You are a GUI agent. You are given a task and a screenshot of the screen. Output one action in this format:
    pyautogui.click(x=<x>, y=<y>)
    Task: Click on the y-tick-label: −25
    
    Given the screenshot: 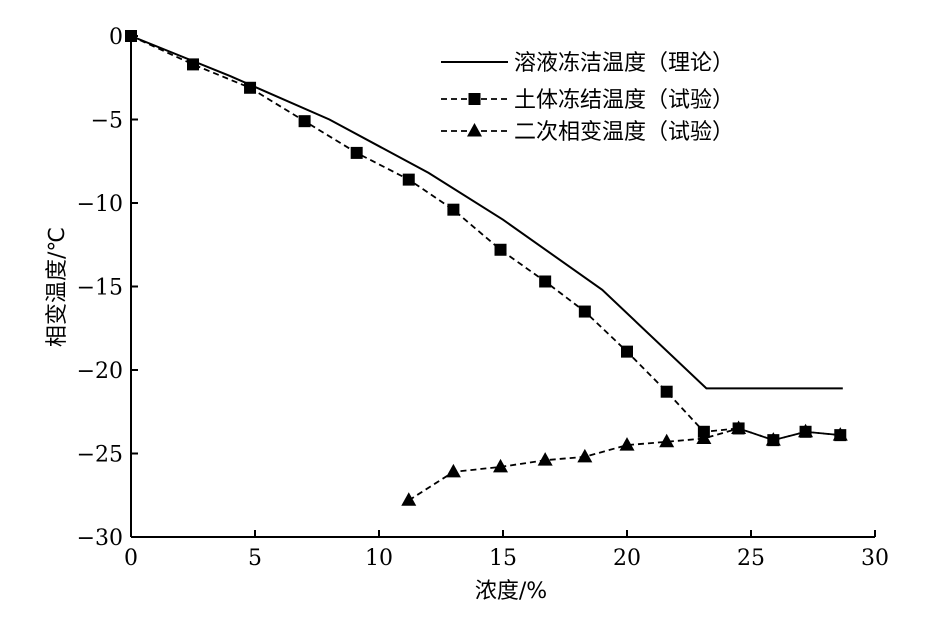 What is the action you would take?
    pyautogui.click(x=100, y=455)
    